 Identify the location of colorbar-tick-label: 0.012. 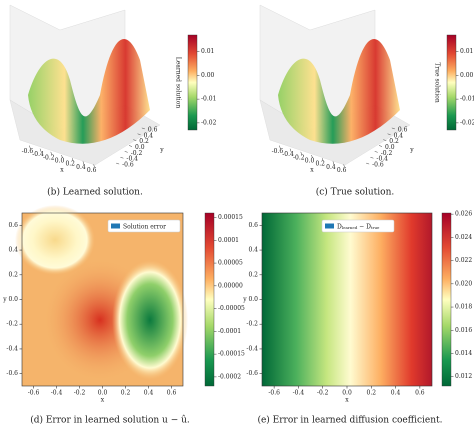
(463, 376).